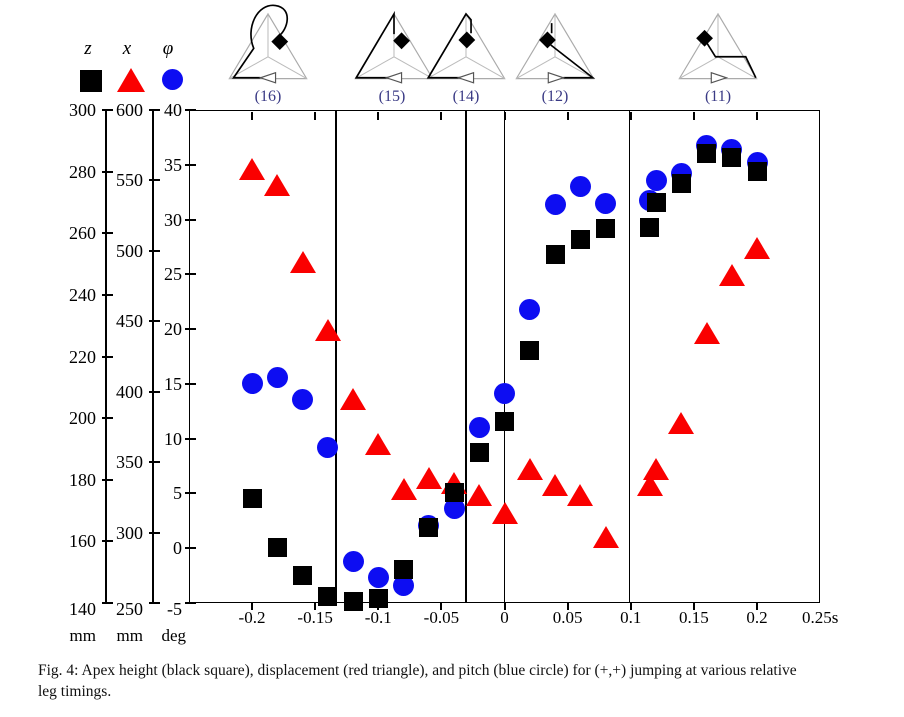 The width and height of the screenshot is (904, 717). What do you see at coordinates (173, 219) in the screenshot?
I see `phi-tick-label: 30` at bounding box center [173, 219].